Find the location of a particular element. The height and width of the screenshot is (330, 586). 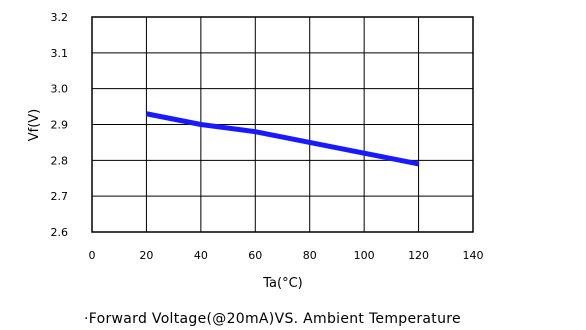

y-tick-label: 2.7 is located at coordinates (60, 196).